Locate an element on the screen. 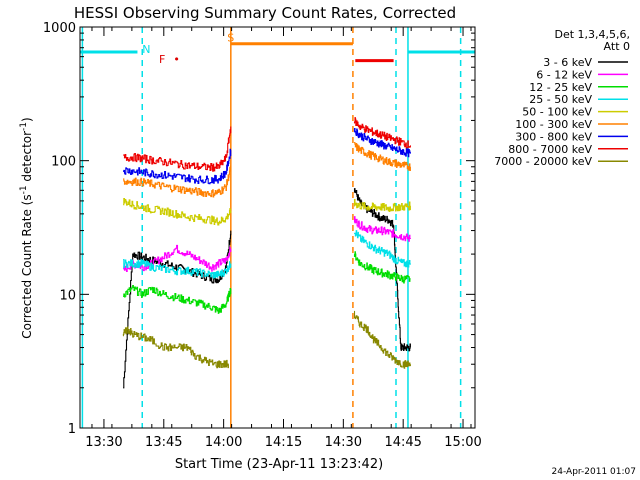  flag-letter-2: • is located at coordinates (176, 59).